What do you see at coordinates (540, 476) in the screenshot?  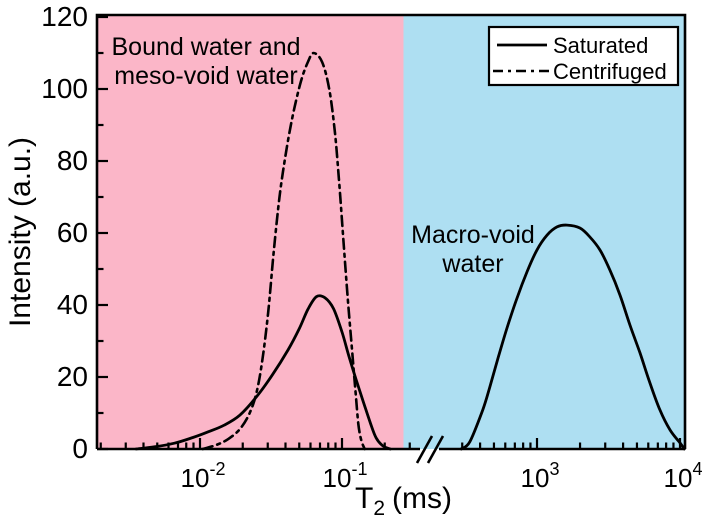 I see `x-tick-label: 10³` at bounding box center [540, 476].